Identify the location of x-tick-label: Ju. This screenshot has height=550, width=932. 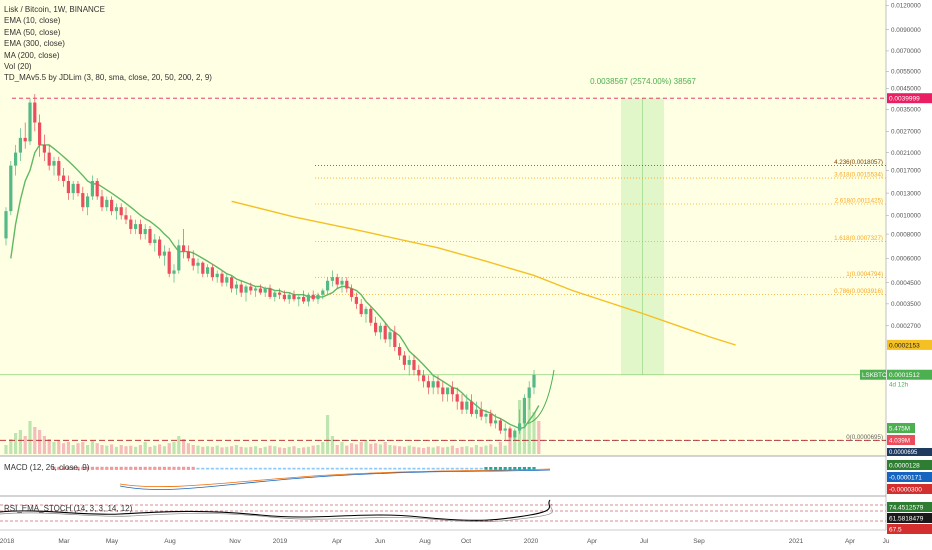
(886, 541).